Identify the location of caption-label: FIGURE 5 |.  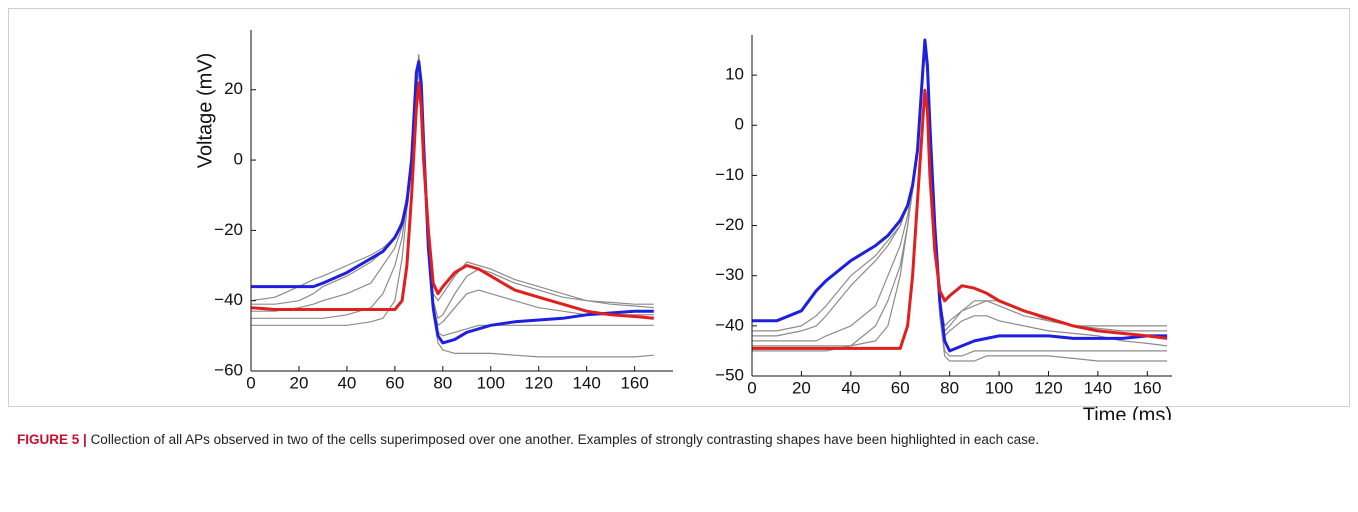
(52, 439).